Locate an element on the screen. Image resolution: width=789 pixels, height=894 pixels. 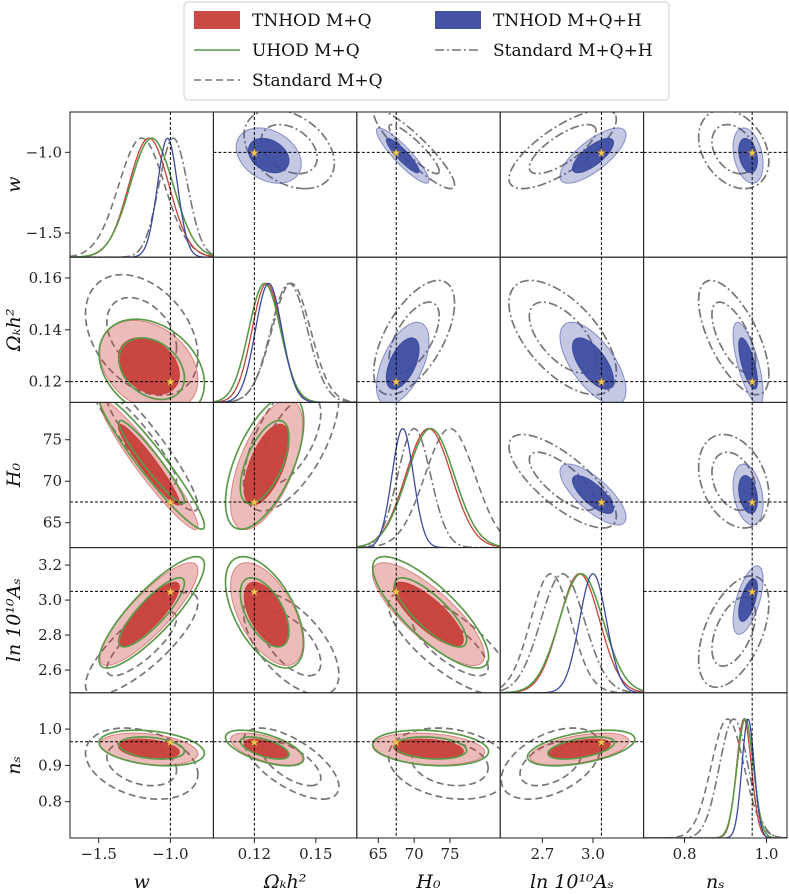
y-tick-label: 0.16 is located at coordinates (45, 278).